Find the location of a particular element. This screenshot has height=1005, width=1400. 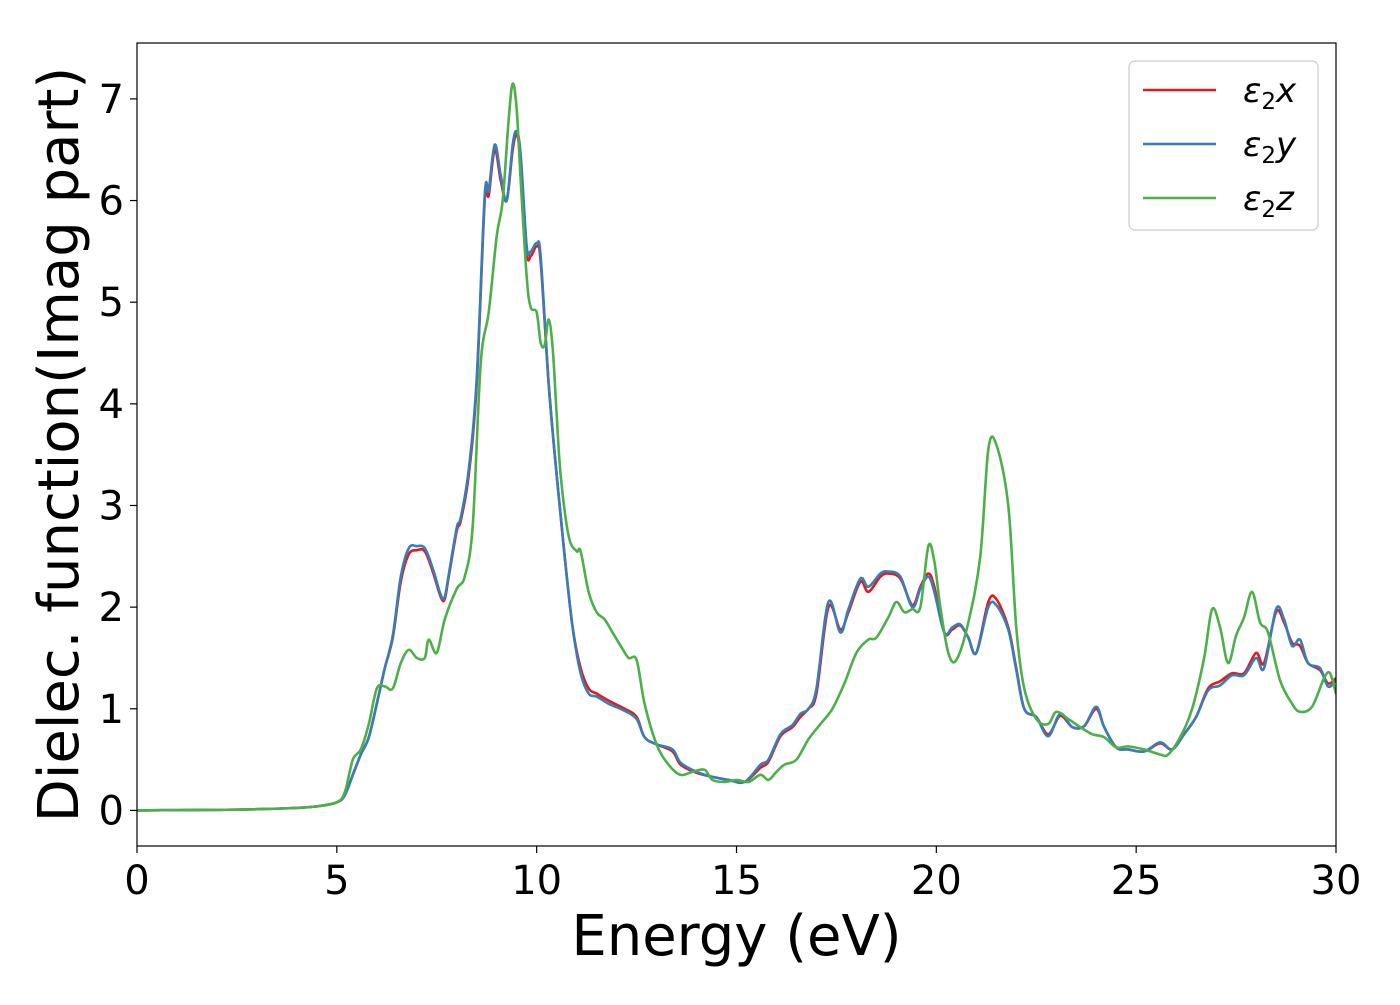

legend-item-z: ε2z is located at coordinates (1219, 201).